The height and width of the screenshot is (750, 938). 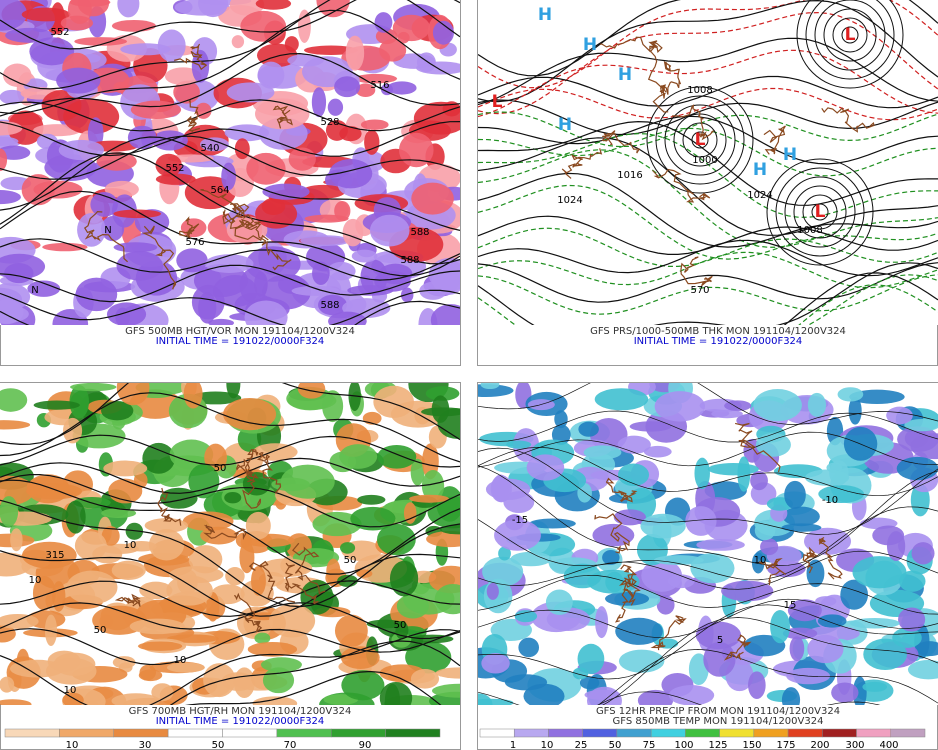 I want to click on caption: GFS 700MB HGT/RH MON 191104/1200V324, so click(x=240, y=711).